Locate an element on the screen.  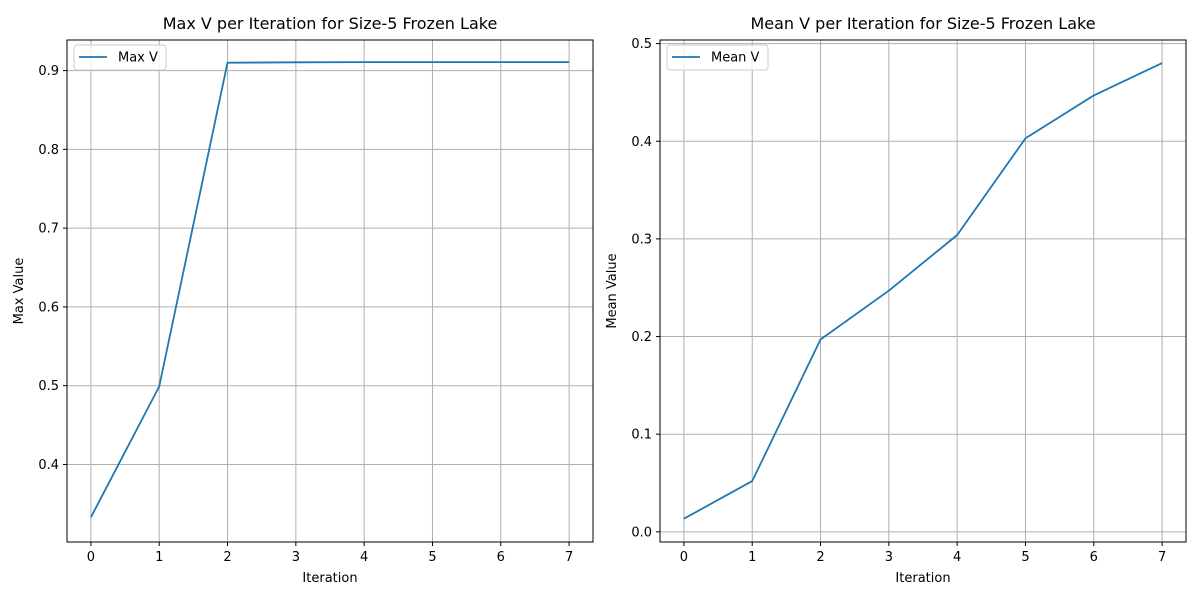
y-tick-label: 0.0 is located at coordinates (641, 532).